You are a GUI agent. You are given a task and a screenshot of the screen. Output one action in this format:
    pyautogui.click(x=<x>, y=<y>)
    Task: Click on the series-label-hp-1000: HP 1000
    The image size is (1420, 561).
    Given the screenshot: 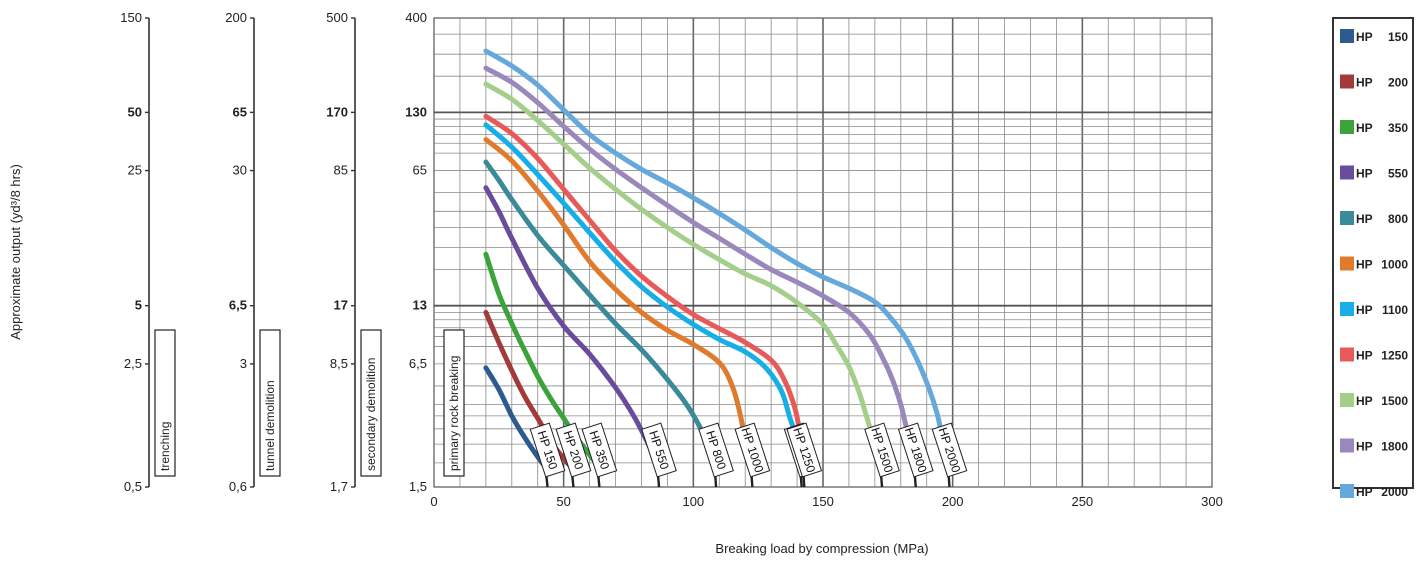 What is the action you would take?
    pyautogui.click(x=752, y=450)
    